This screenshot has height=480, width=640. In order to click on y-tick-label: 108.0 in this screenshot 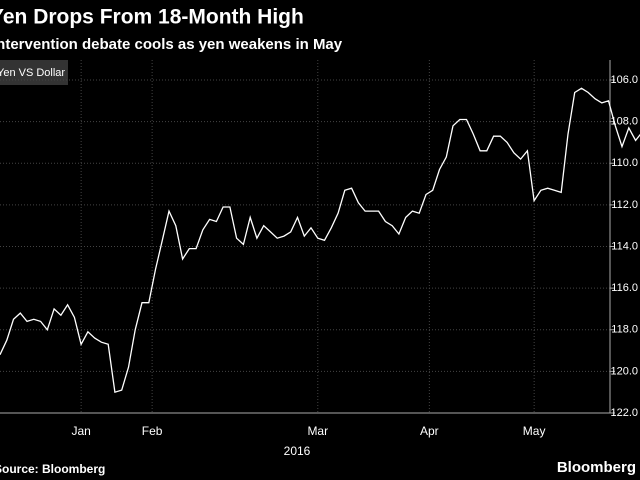, I will do `click(624, 122)`.